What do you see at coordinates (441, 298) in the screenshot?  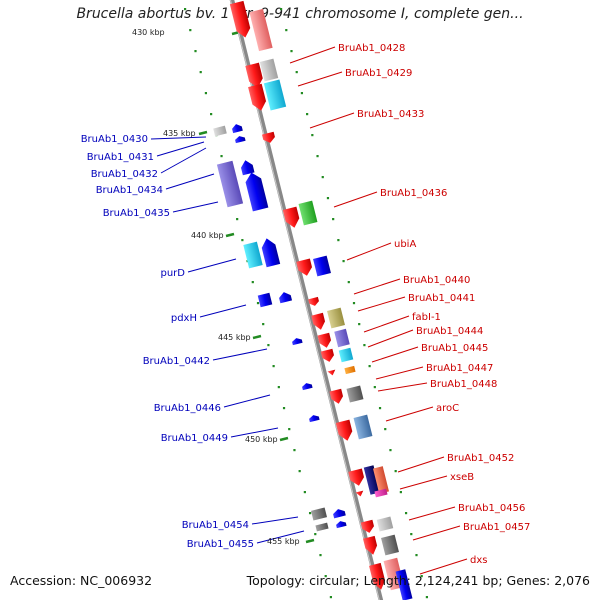 I see `forward-gene-label: BruAb1_0441` at bounding box center [441, 298].